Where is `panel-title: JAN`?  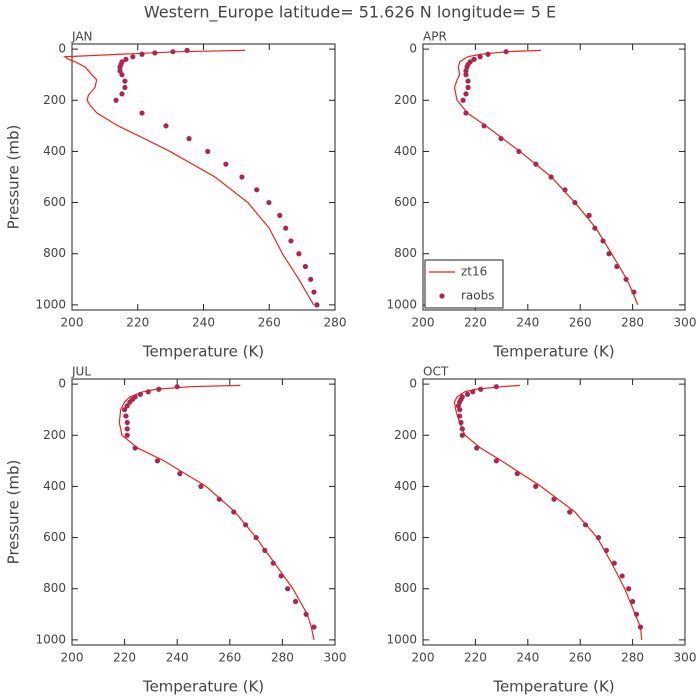
panel-title: JAN is located at coordinates (82, 37).